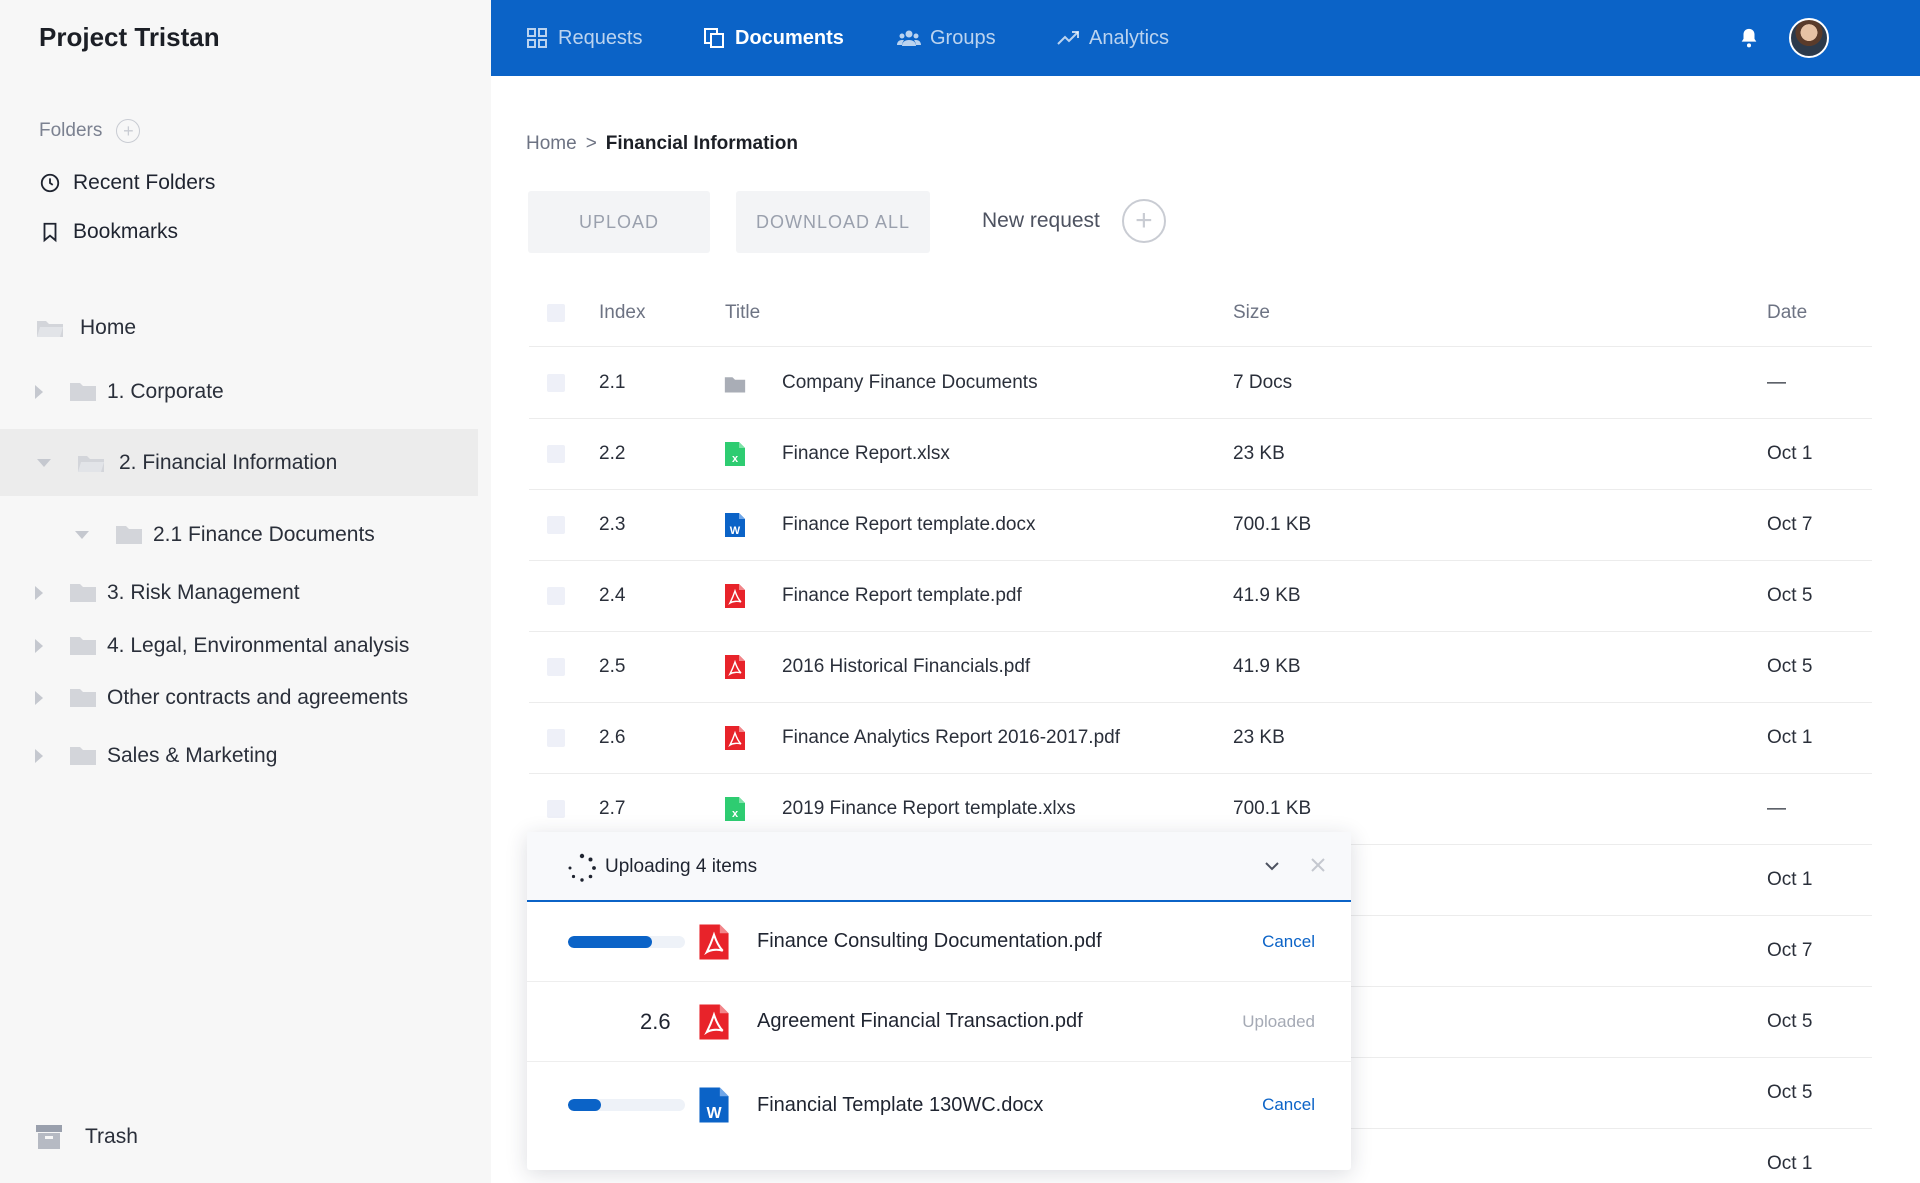 The height and width of the screenshot is (1183, 1920). Describe the element at coordinates (1074, 221) in the screenshot. I see `new-request-button: New request +` at that location.